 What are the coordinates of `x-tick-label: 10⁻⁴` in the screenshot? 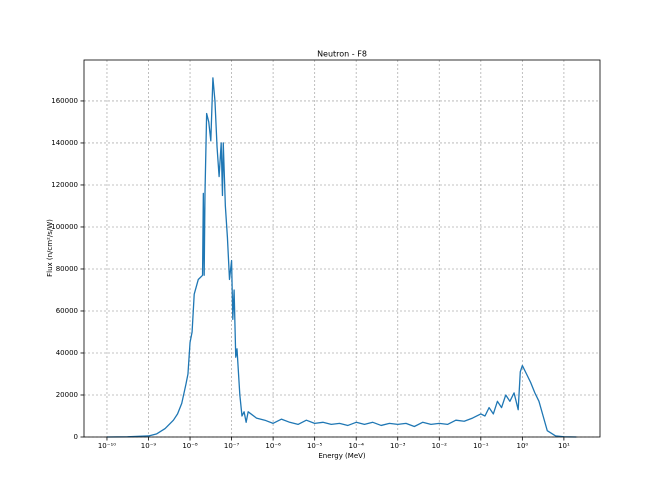 It's located at (356, 446).